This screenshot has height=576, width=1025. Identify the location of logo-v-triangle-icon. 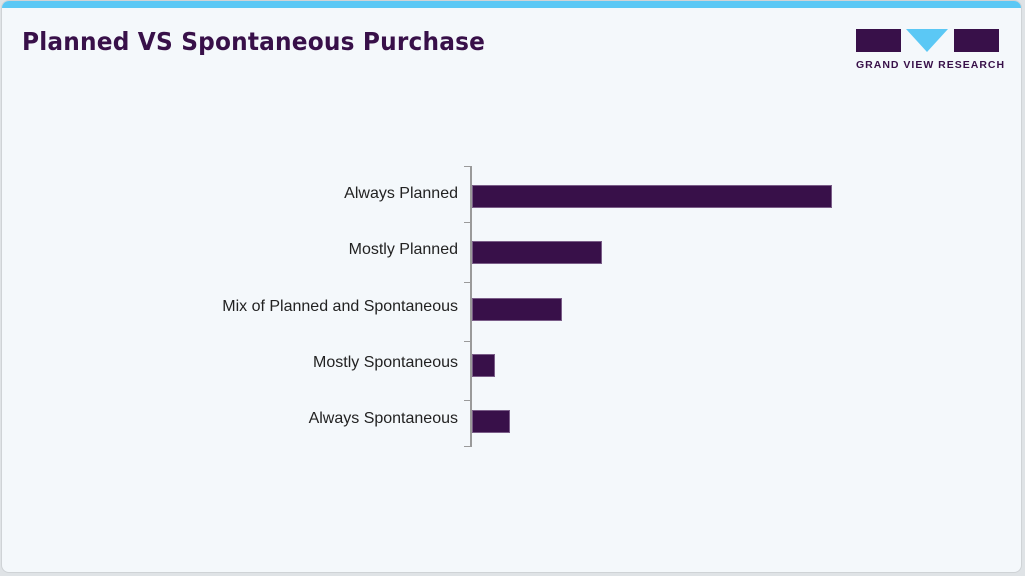
(927, 40).